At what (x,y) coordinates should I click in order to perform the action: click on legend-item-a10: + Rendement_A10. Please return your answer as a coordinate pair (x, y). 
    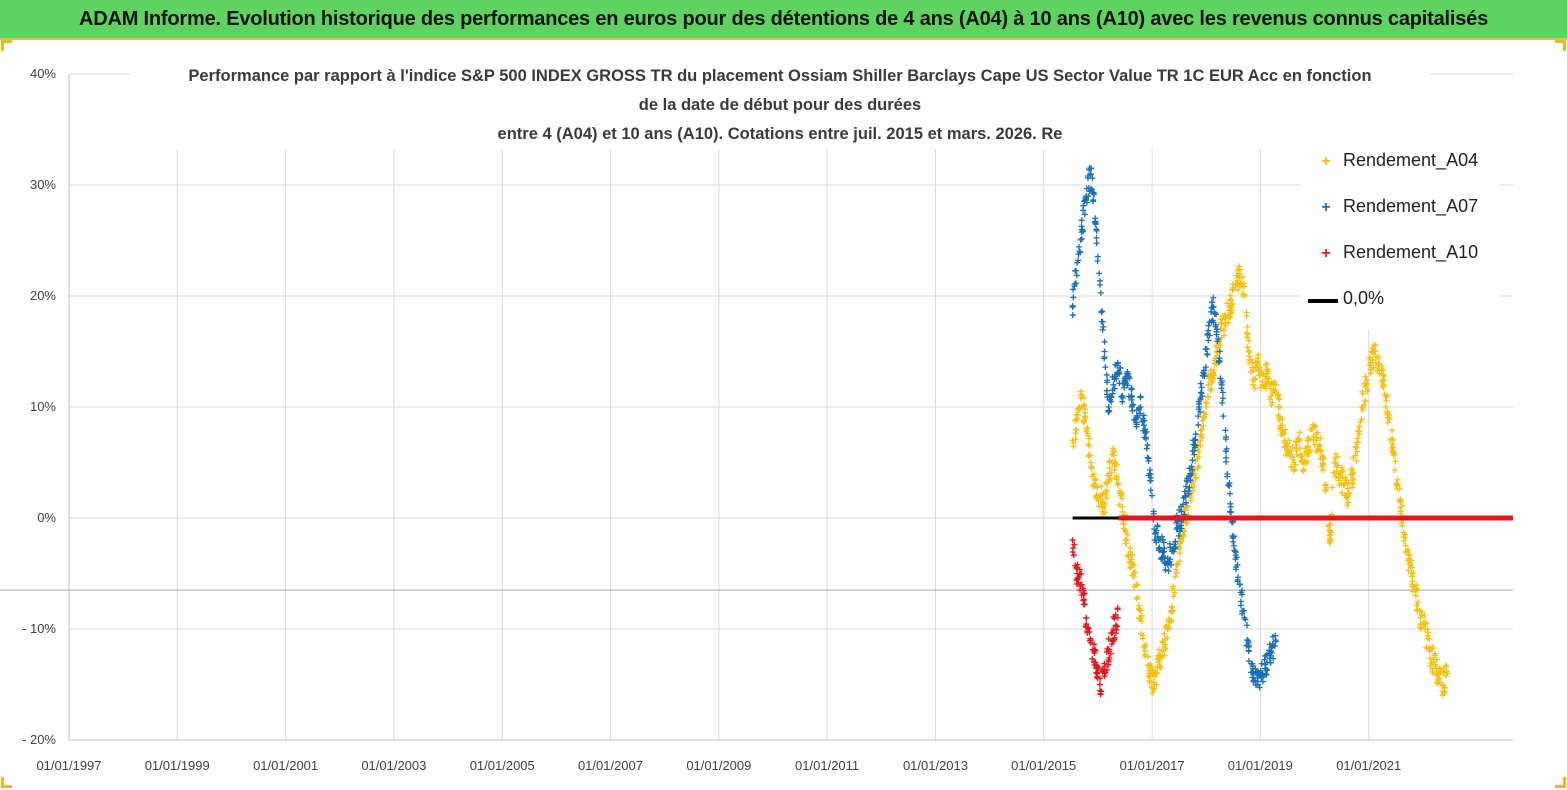
    Looking at the image, I should click on (1400, 261).